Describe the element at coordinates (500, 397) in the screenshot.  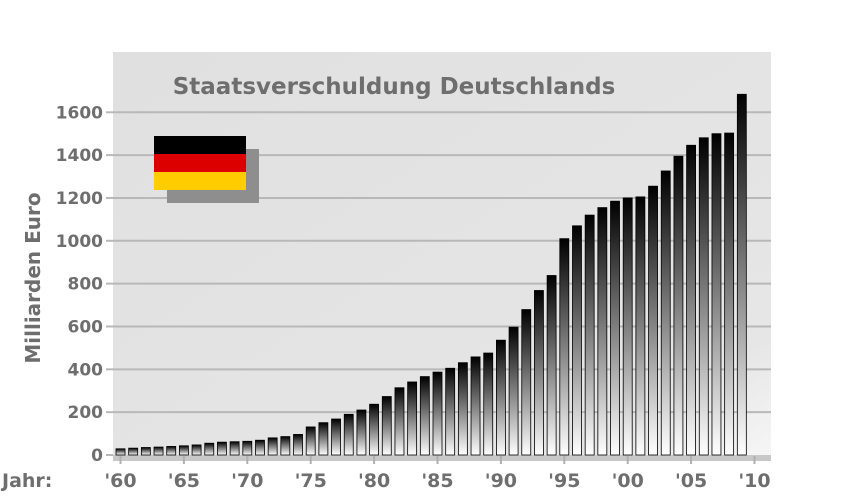
I see `bar-1990` at that location.